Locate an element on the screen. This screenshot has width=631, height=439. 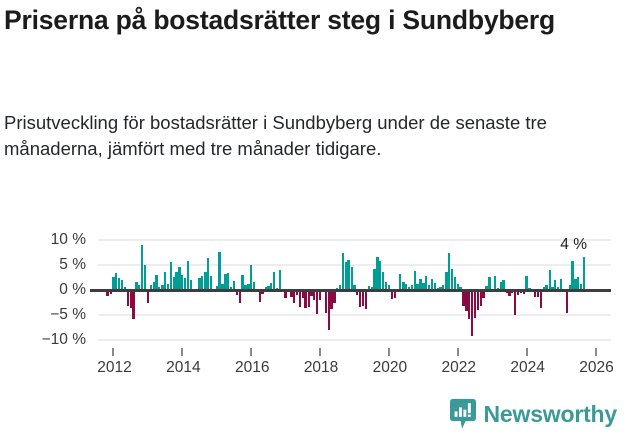
zero-axis-line is located at coordinates (350, 290).